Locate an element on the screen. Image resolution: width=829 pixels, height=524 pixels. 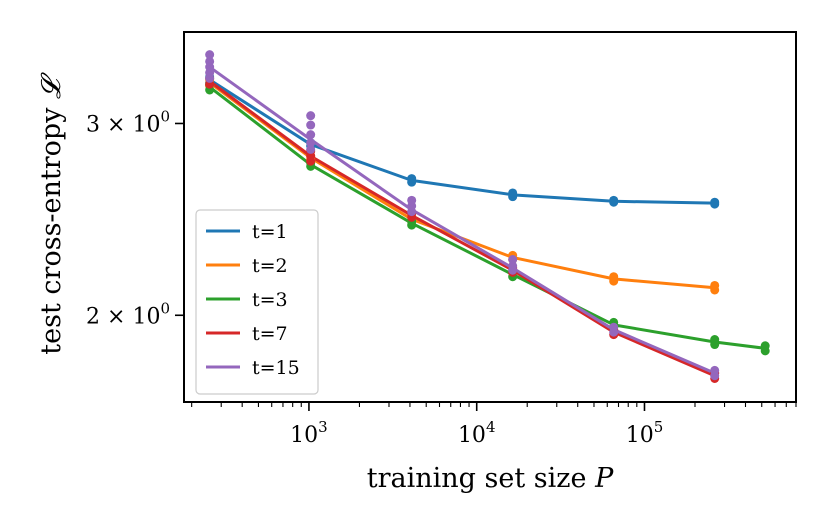
y-tick-label: 2 × 100 is located at coordinates (128, 314).